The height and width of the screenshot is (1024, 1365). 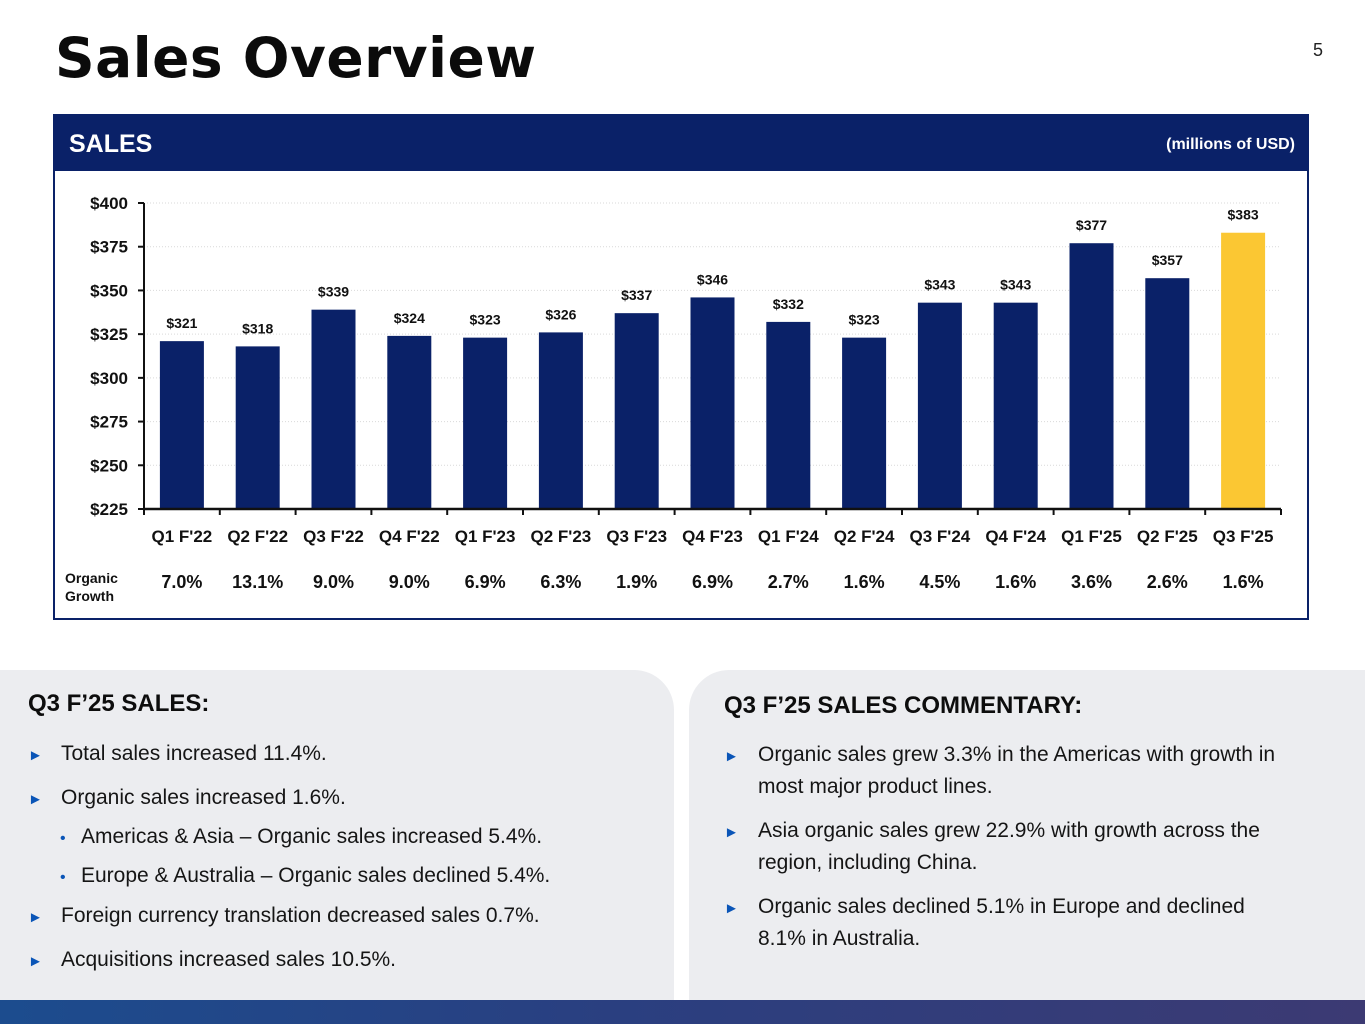 What do you see at coordinates (1317, 50) in the screenshot?
I see `page-number: 5` at bounding box center [1317, 50].